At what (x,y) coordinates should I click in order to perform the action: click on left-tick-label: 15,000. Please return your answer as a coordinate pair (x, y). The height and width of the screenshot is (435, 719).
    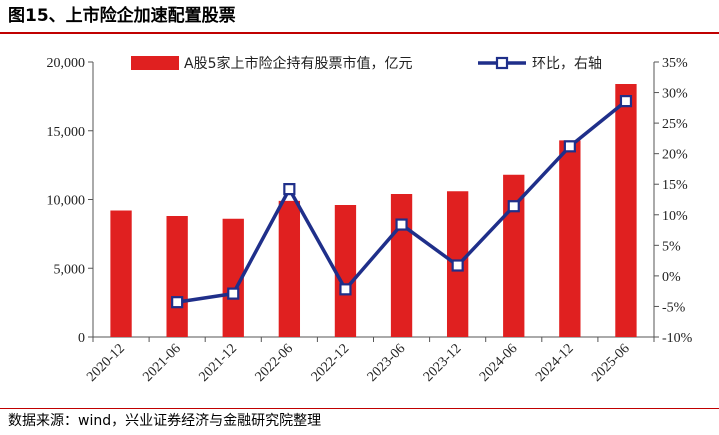
    Looking at the image, I should click on (66, 132).